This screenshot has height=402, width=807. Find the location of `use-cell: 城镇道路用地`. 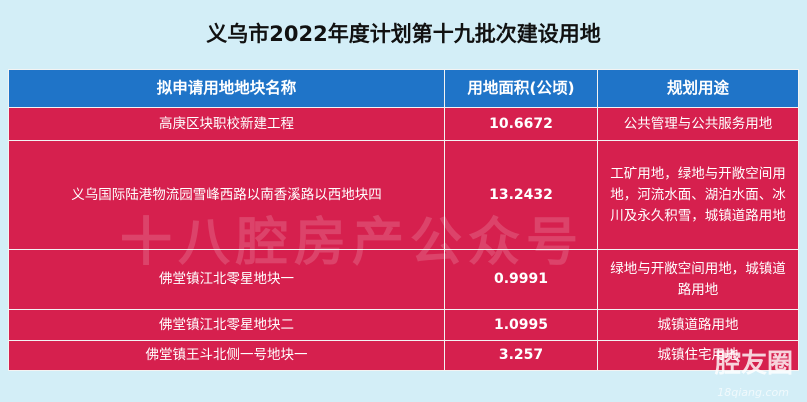

use-cell: 城镇道路用地 is located at coordinates (698, 325).